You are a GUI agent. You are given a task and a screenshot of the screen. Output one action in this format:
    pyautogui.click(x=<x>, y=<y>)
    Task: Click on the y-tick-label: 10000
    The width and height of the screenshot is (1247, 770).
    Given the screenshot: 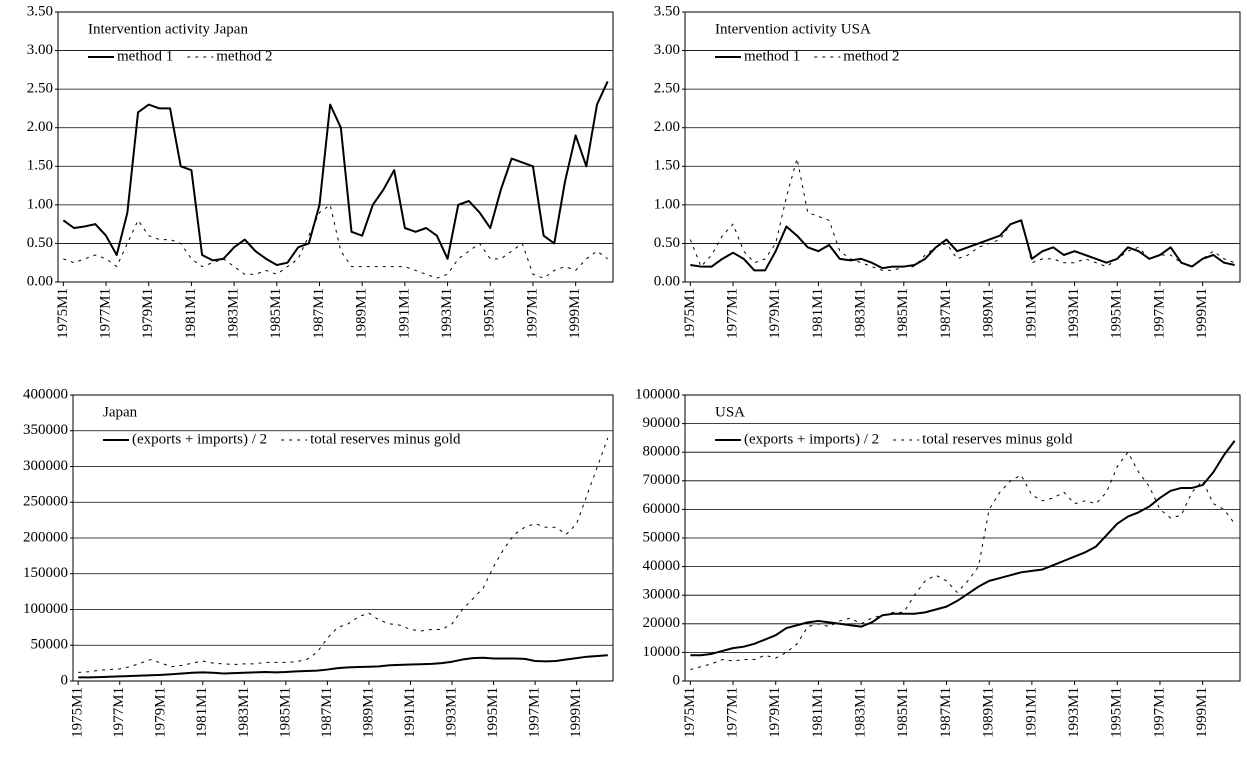 What is the action you would take?
    pyautogui.click(x=662, y=652)
    